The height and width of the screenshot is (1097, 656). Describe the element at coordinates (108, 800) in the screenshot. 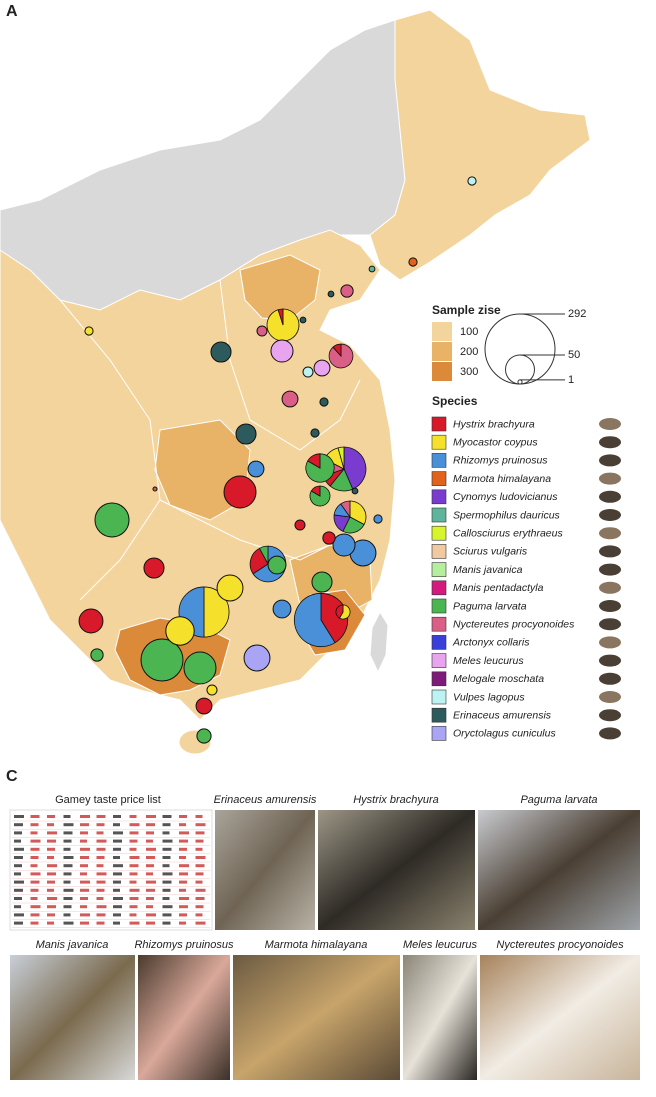

I see `price-list-title: Gamey taste price list` at that location.